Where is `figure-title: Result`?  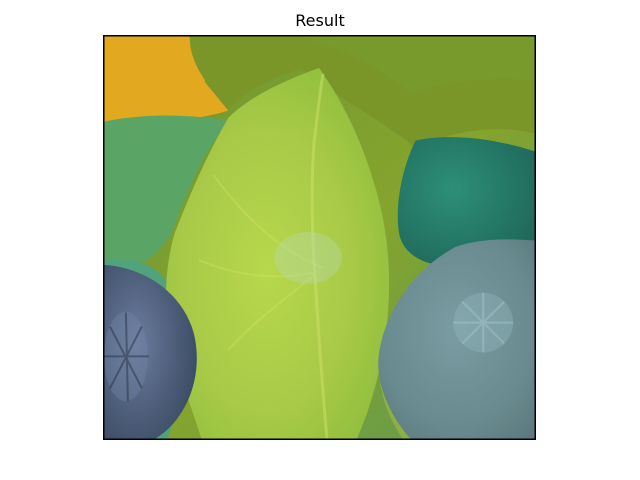
figure-title: Result is located at coordinates (320, 20).